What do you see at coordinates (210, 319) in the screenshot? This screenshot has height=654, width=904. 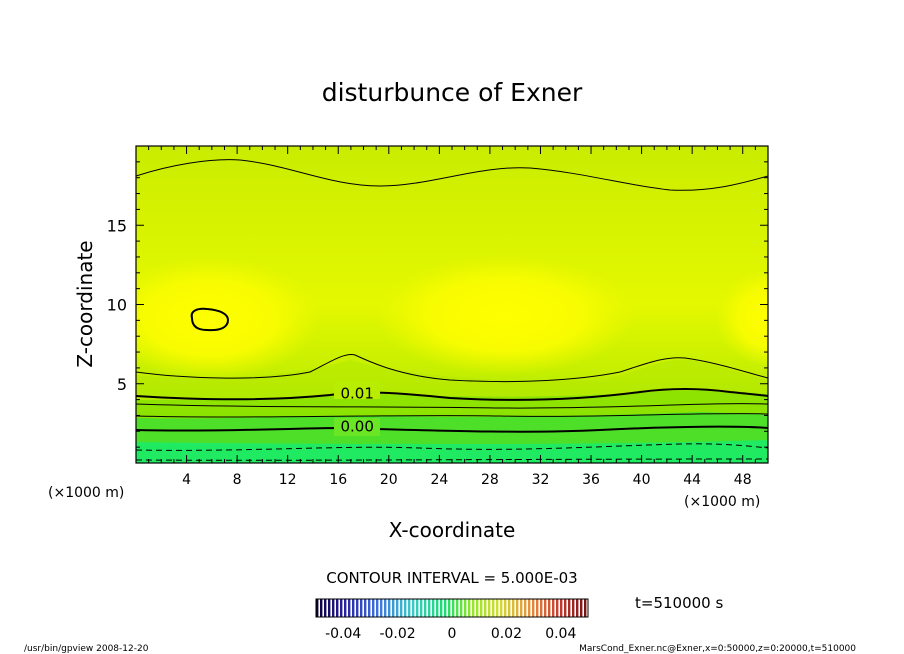 I see `contour-closed` at bounding box center [210, 319].